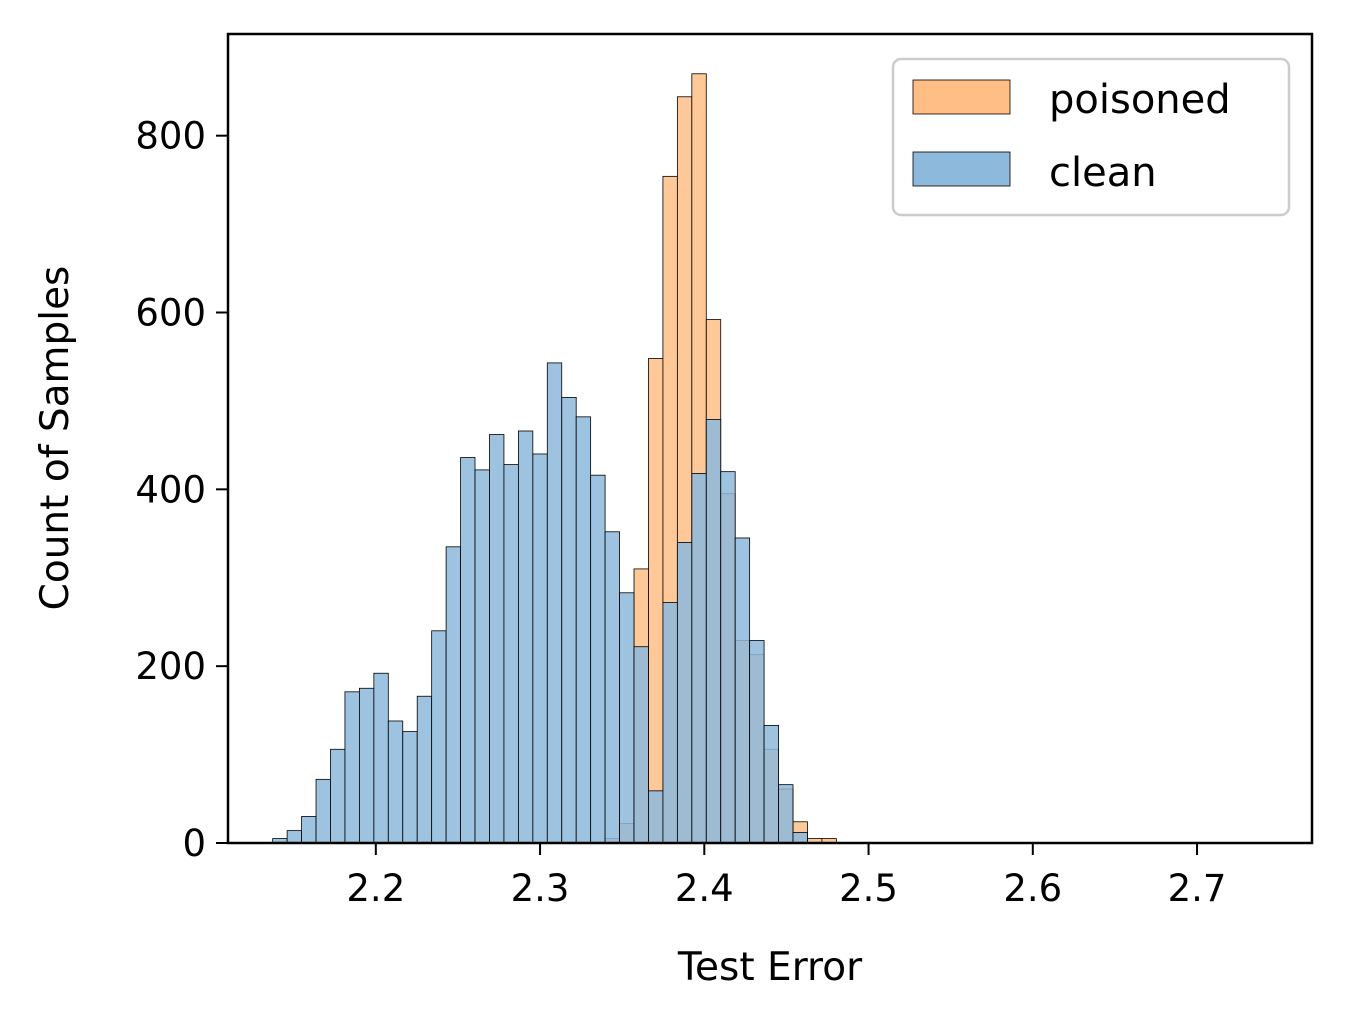  Describe the element at coordinates (961, 97) in the screenshot. I see `legend-swatch-poisoned` at that location.